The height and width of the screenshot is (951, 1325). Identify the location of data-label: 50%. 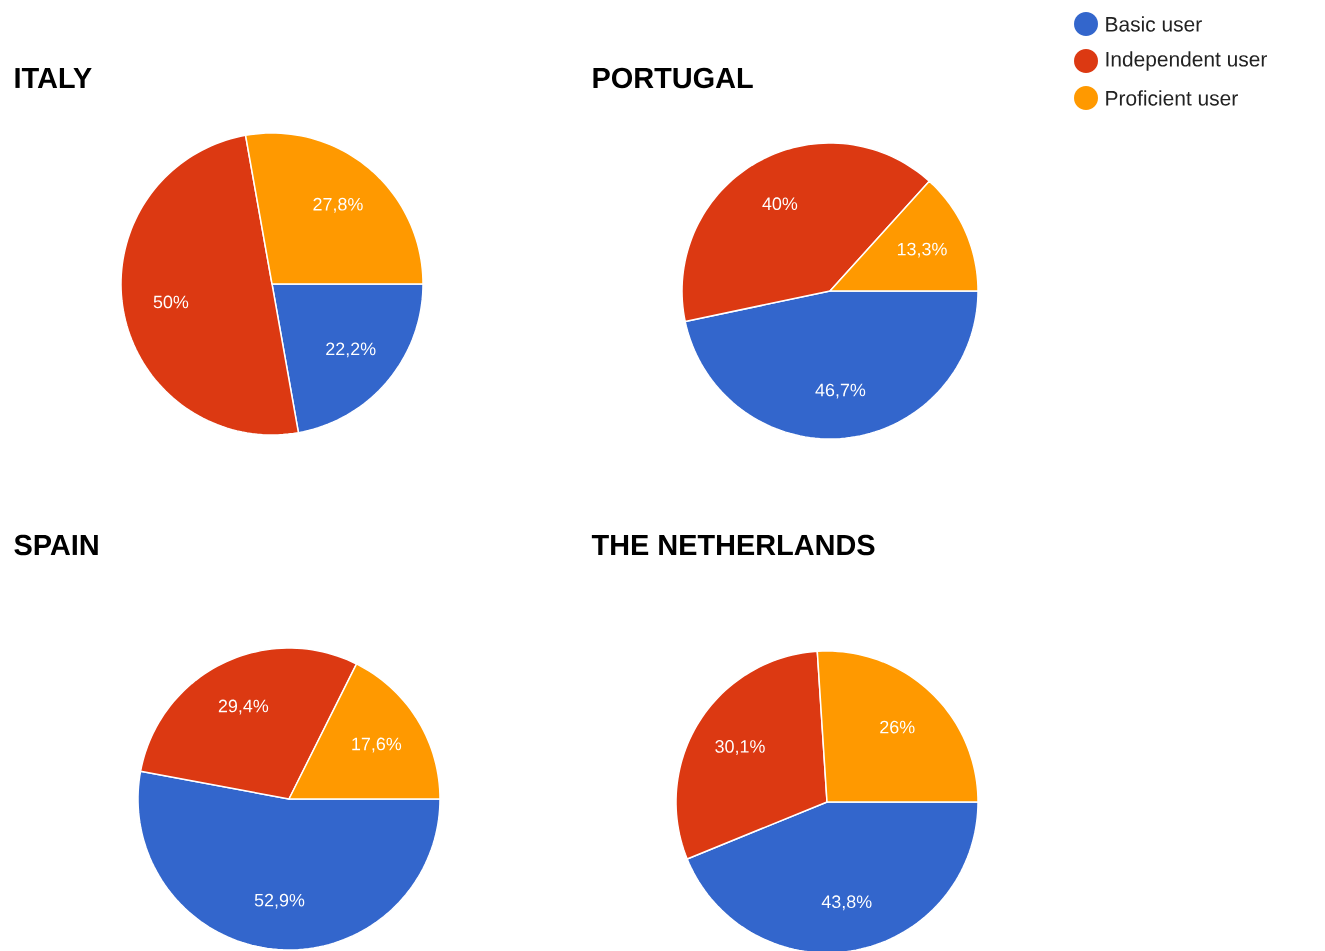
(171, 302).